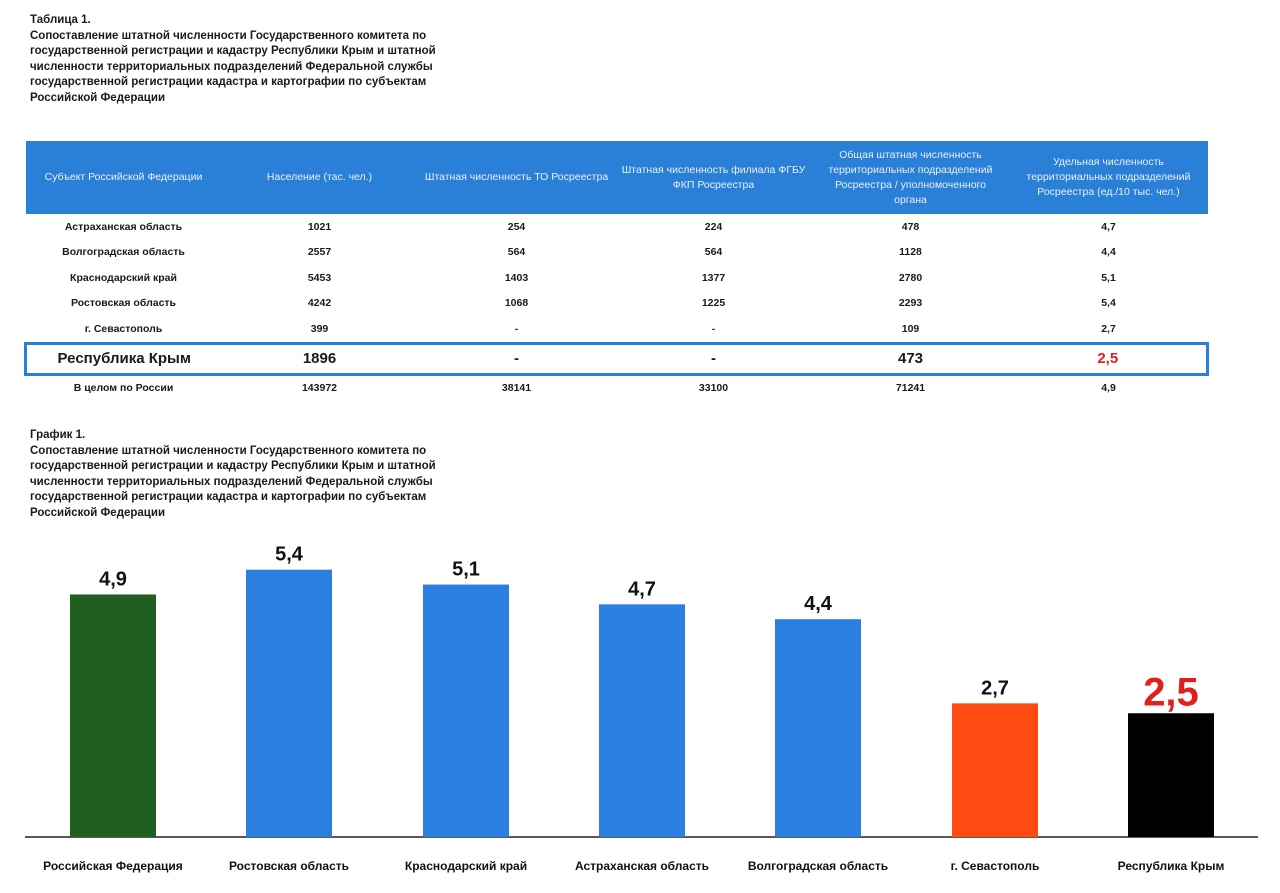 The image size is (1280, 893). Describe the element at coordinates (123, 252) in the screenshot. I see `cell-subject: Волгоградская область` at that location.